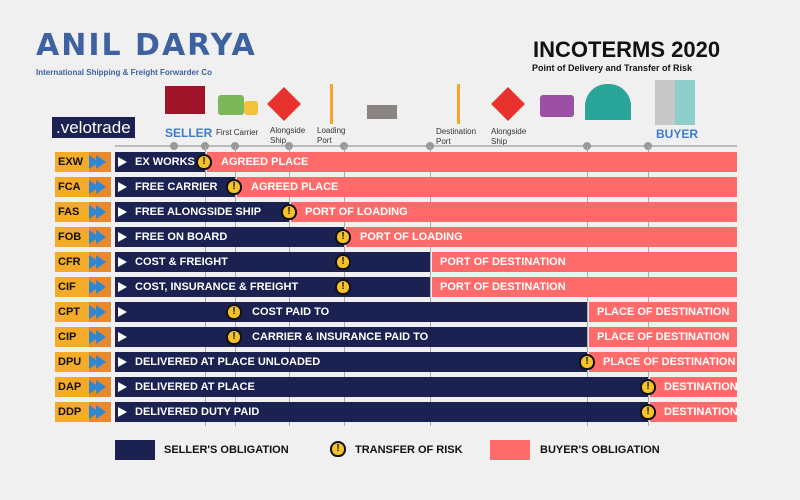 The height and width of the screenshot is (500, 800). Describe the element at coordinates (181, 237) in the screenshot. I see `seller-obligation-label: FREE ON BOARD` at that location.